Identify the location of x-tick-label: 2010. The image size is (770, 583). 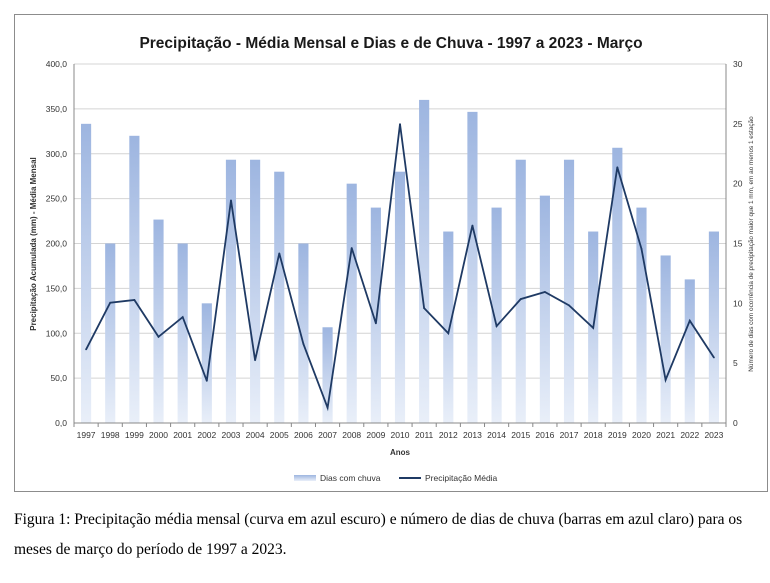
(400, 435).